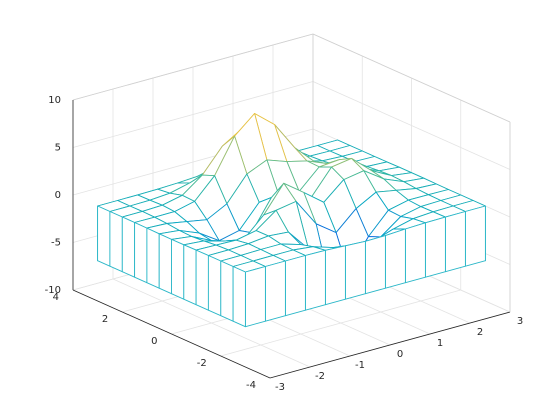 The height and width of the screenshot is (420, 560). I want to click on x-tick-label: 0, so click(400, 354).